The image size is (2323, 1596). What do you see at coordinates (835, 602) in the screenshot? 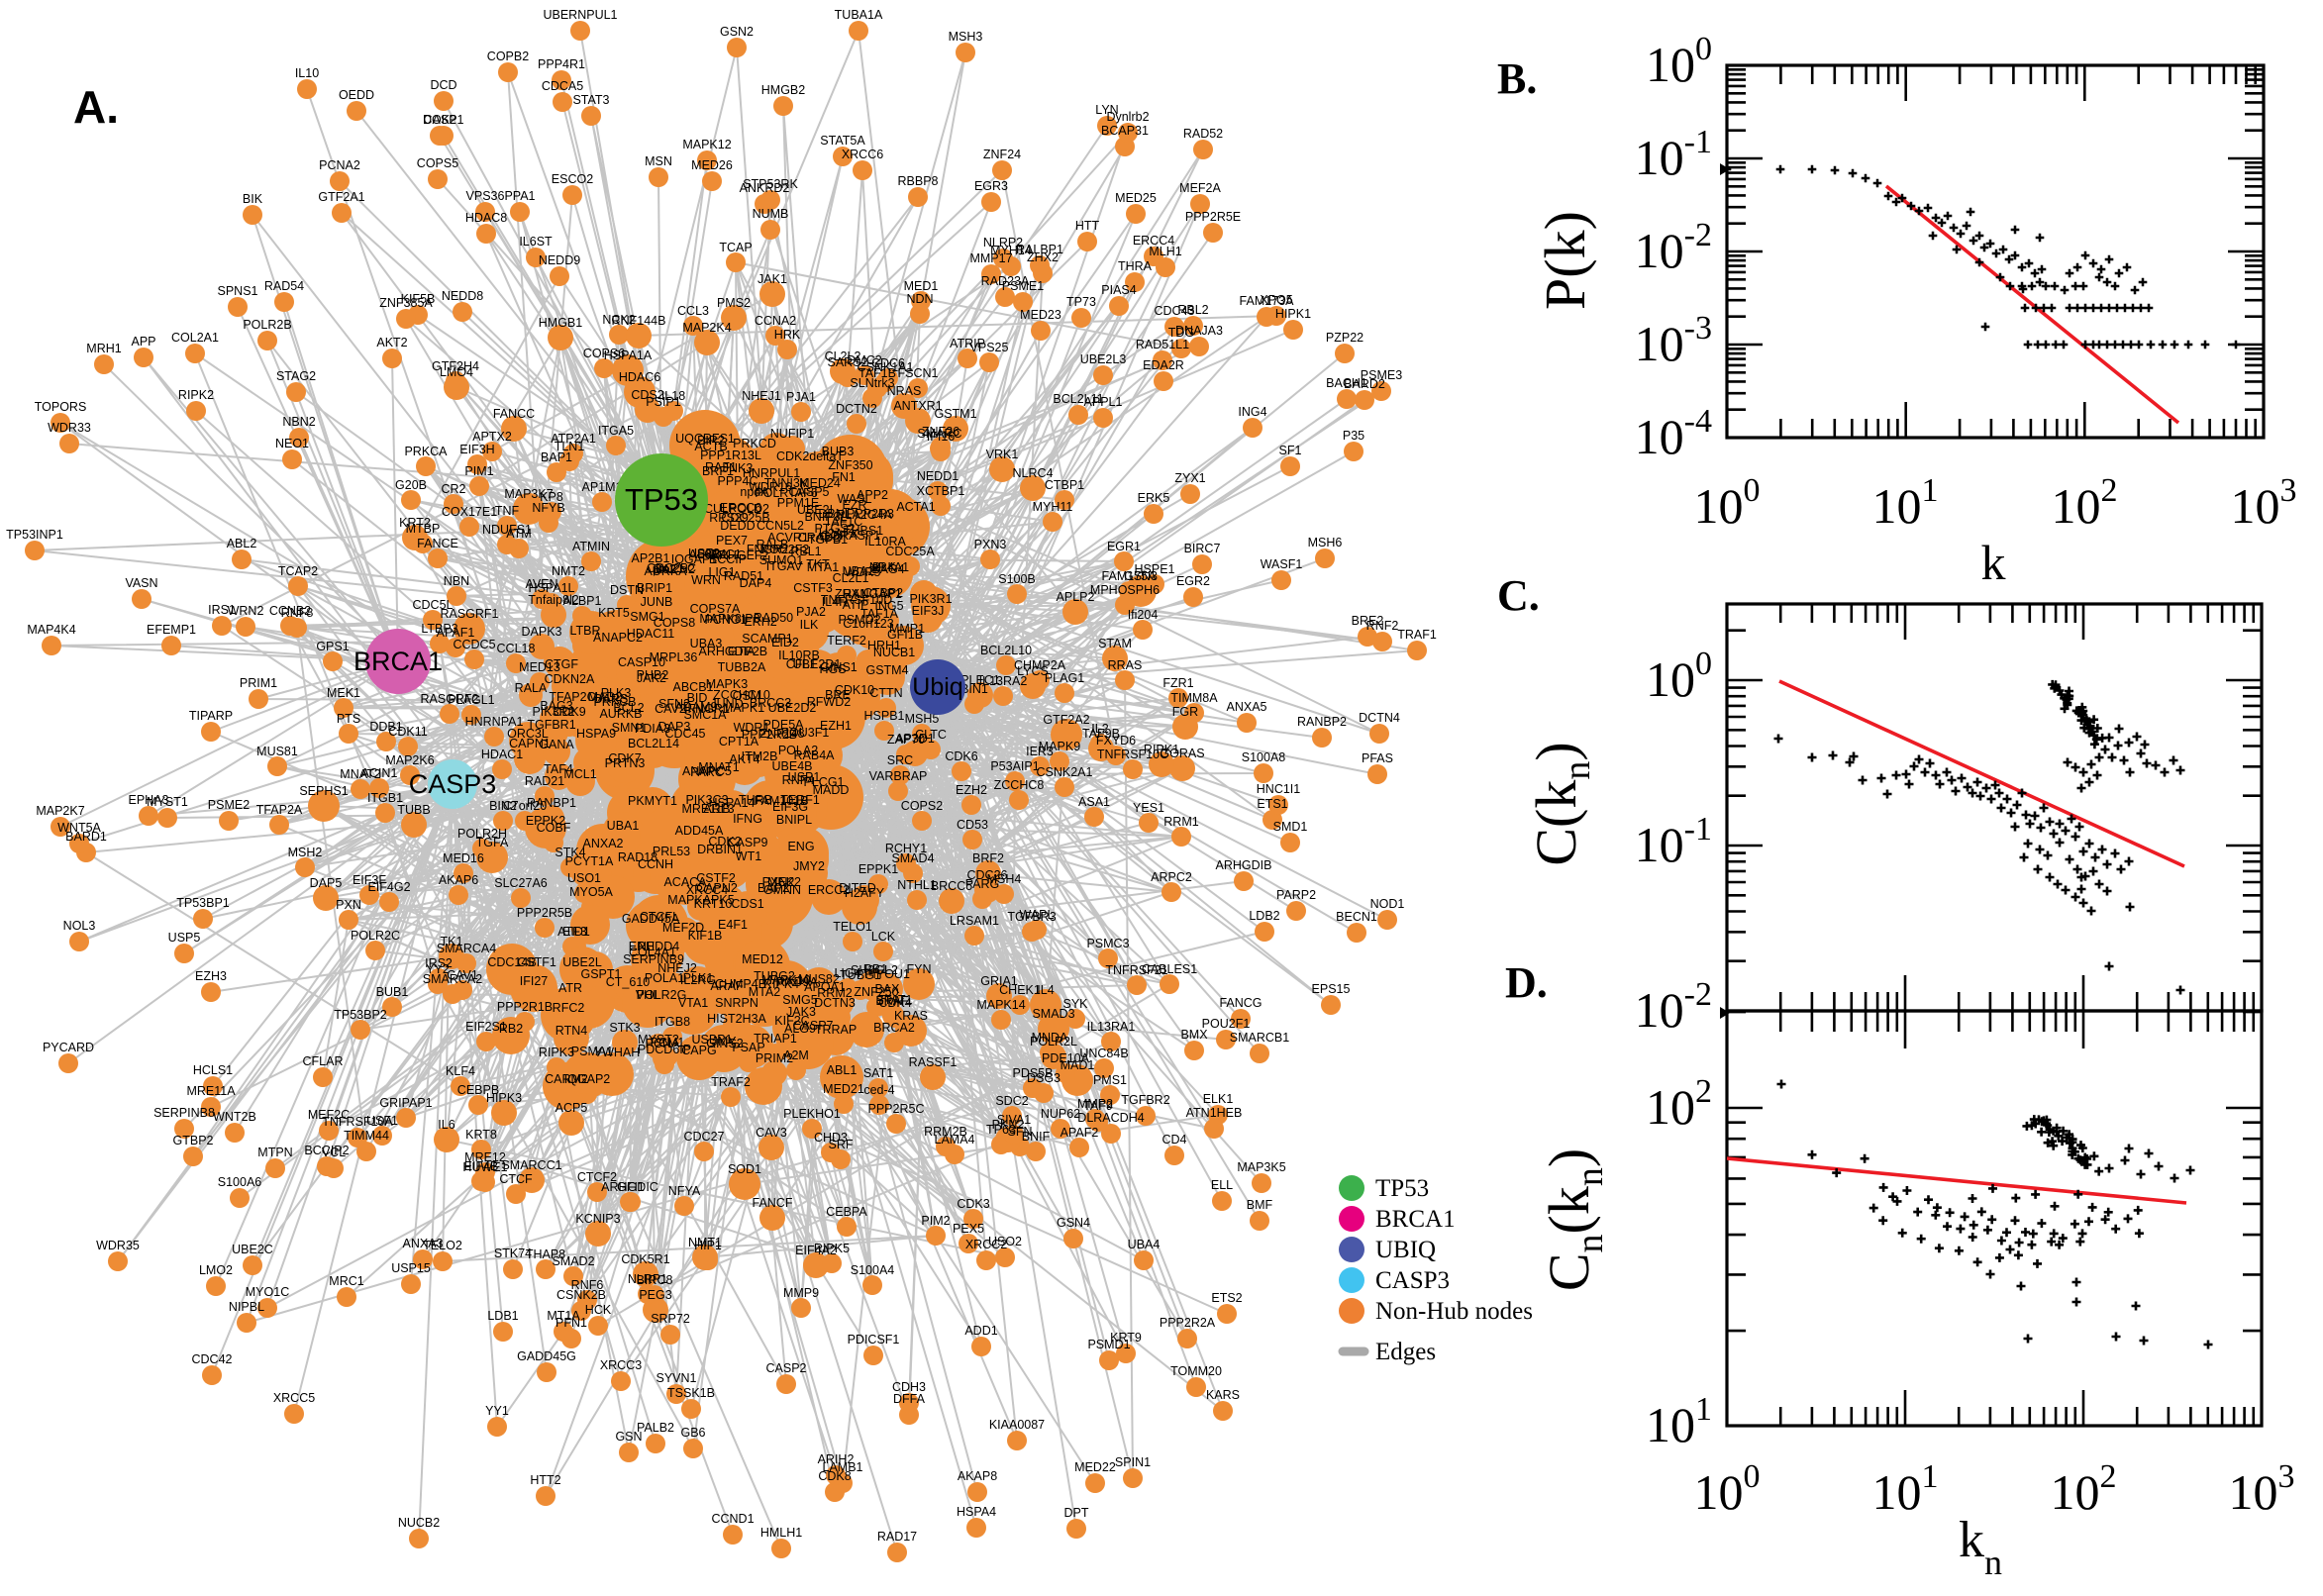
I see `svg-text: IL4R` at bounding box center [835, 602].